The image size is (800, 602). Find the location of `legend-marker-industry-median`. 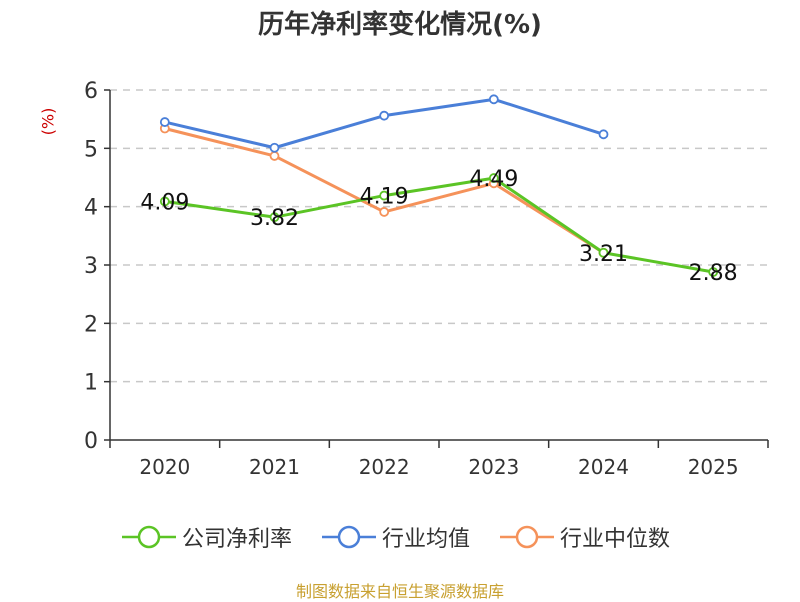

legend-marker-industry-median is located at coordinates (527, 537).